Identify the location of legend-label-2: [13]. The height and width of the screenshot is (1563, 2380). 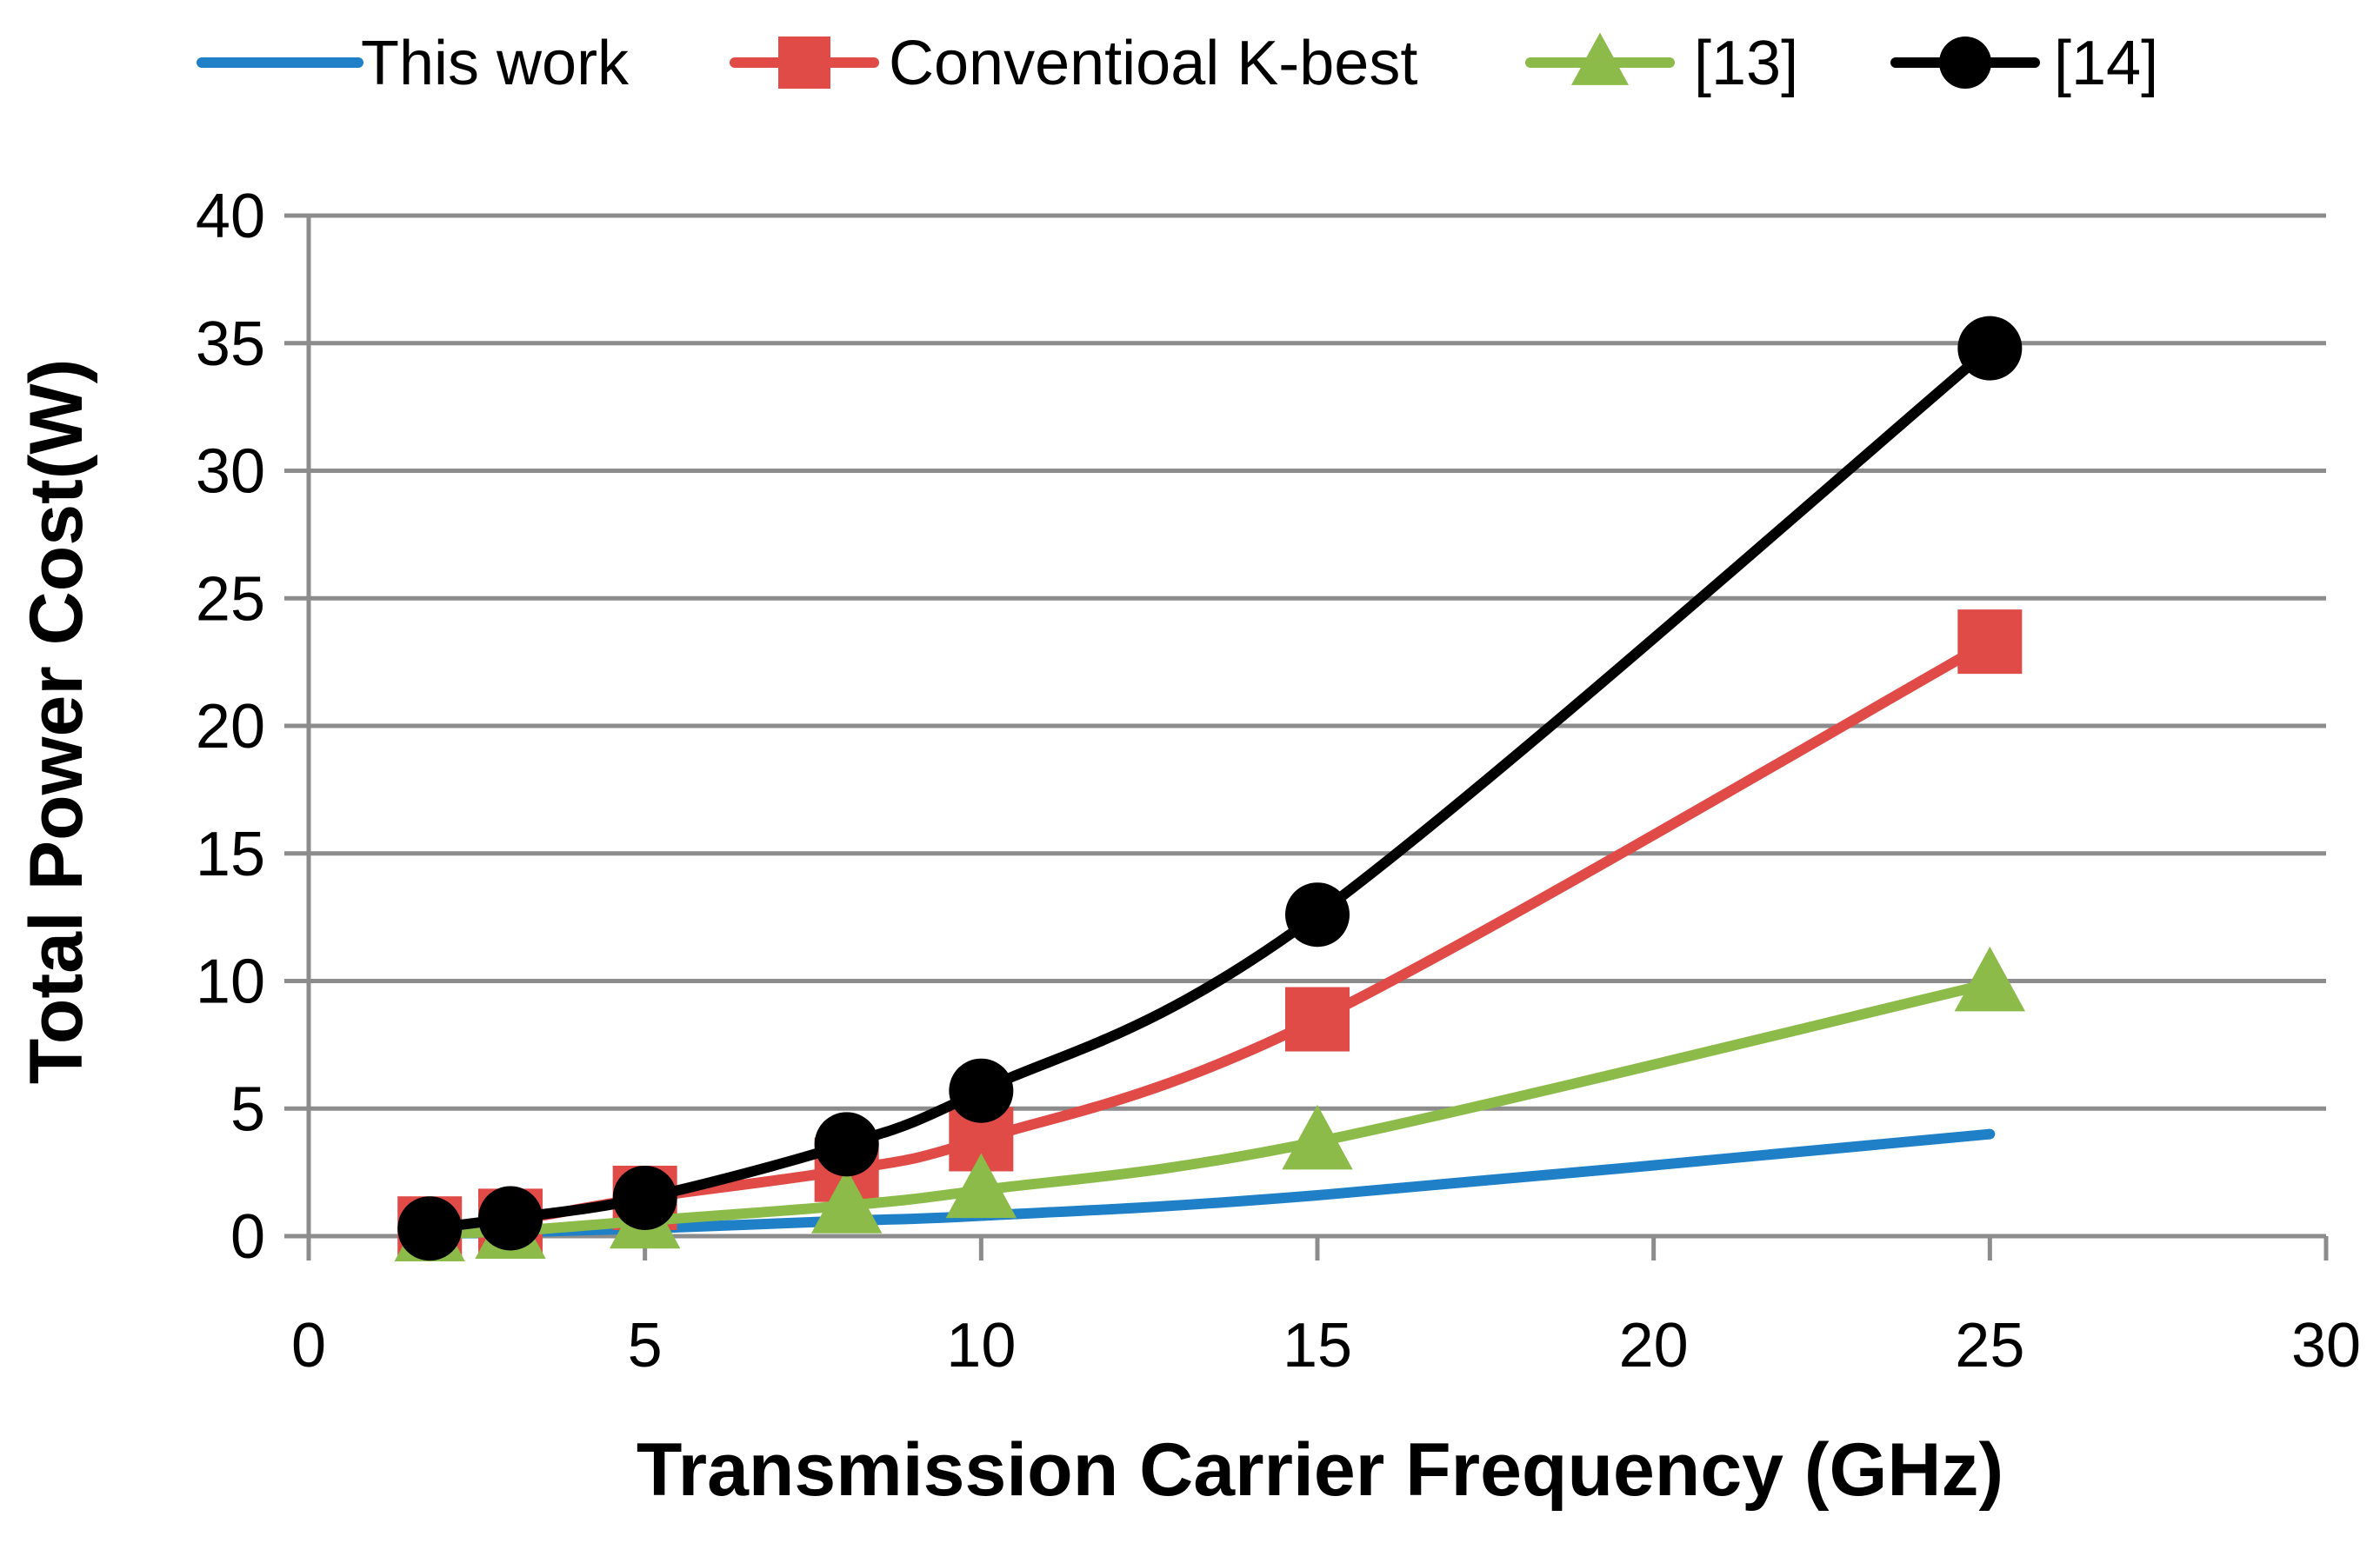
(1746, 63).